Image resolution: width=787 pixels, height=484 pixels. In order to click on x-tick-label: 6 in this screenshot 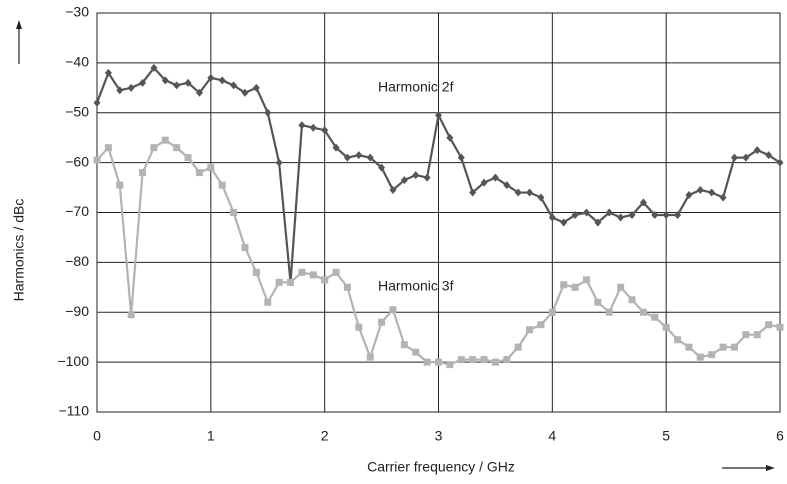, I will do `click(780, 436)`.